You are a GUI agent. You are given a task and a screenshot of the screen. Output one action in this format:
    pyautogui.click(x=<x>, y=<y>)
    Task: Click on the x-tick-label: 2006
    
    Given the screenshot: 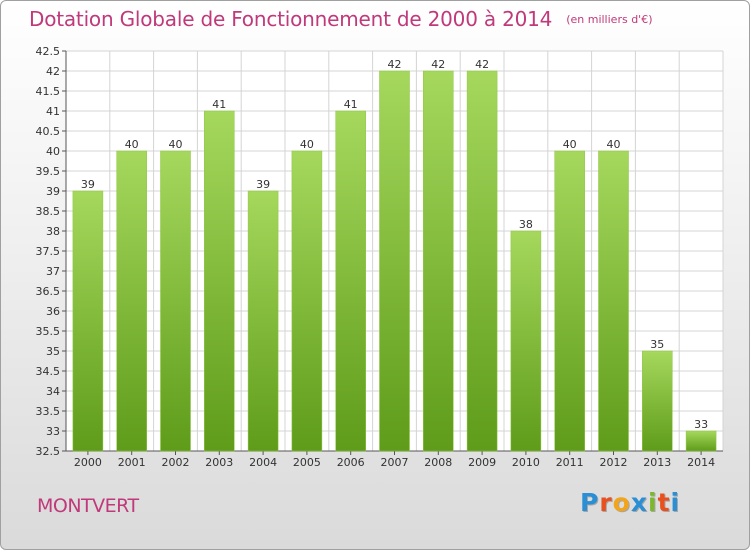 What is the action you would take?
    pyautogui.click(x=351, y=462)
    